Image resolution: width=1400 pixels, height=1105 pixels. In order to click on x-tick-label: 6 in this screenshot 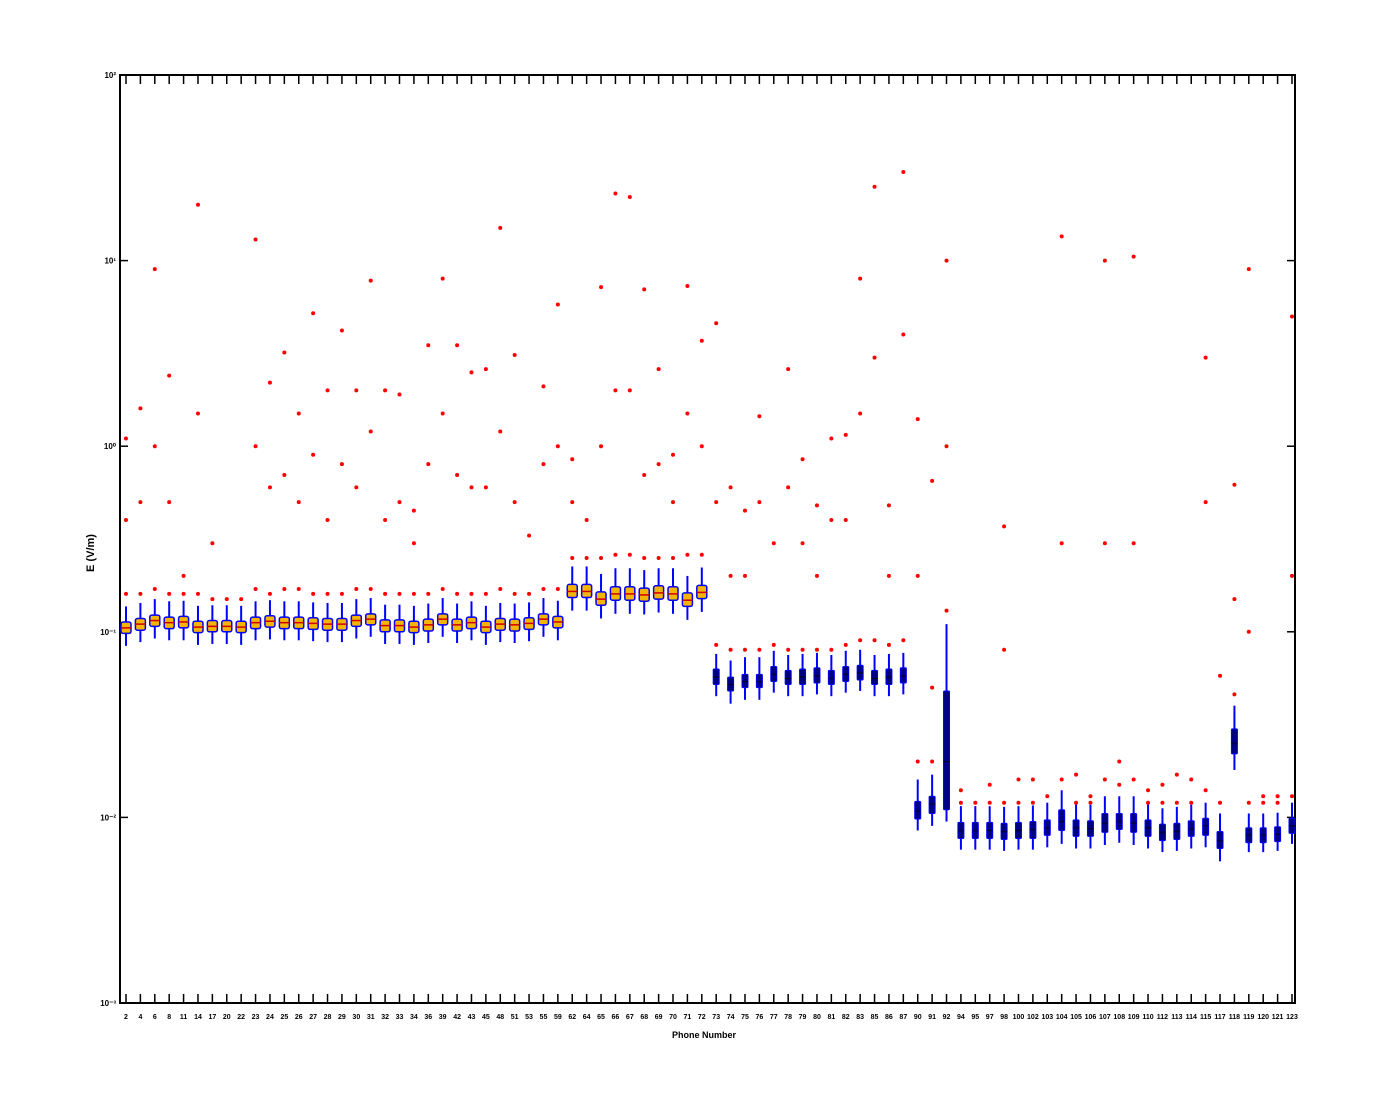, I will do `click(155, 1017)`.